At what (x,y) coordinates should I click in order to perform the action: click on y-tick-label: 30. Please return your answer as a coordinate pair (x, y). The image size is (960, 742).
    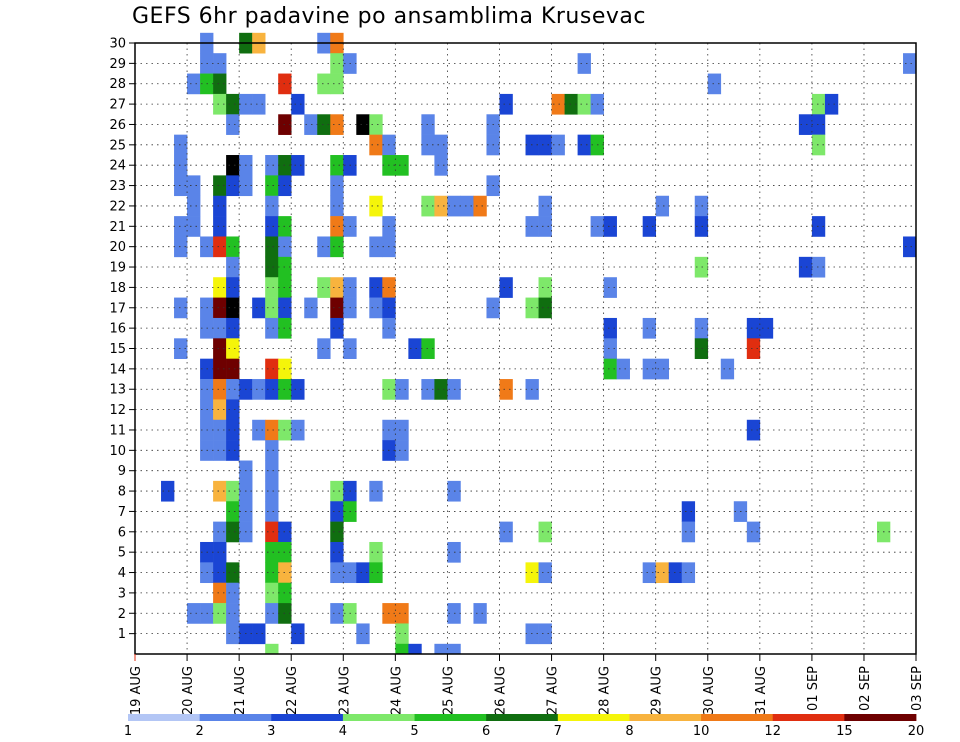
    Looking at the image, I should click on (117, 44).